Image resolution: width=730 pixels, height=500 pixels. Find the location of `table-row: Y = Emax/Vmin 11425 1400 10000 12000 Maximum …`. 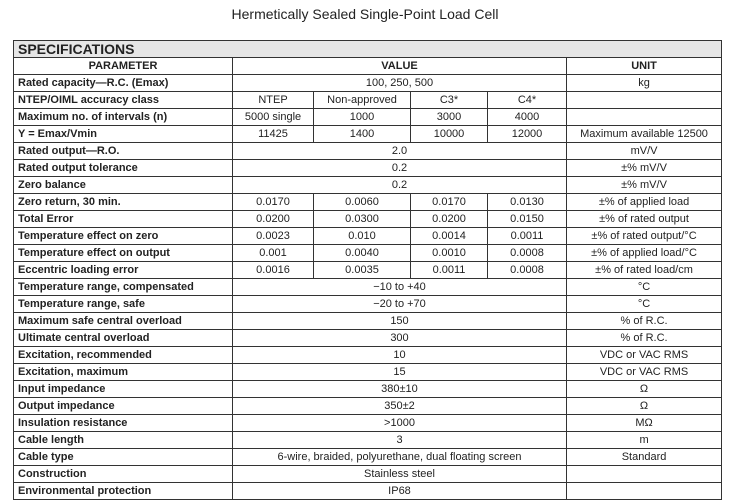

table-row: Y = Emax/Vmin 11425 1400 10000 12000 Maximum … is located at coordinates (368, 134).